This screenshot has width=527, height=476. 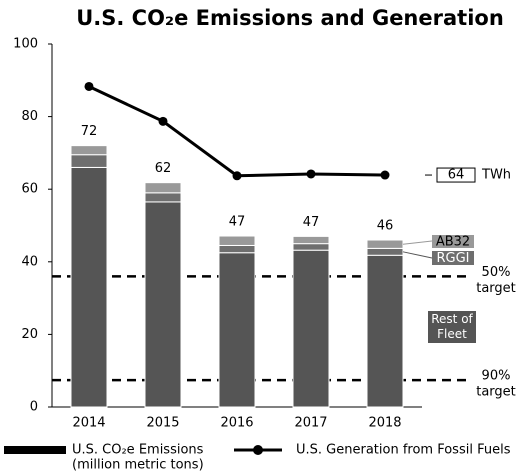 What do you see at coordinates (496, 272) in the screenshot?
I see `target-label: 50%` at bounding box center [496, 272].